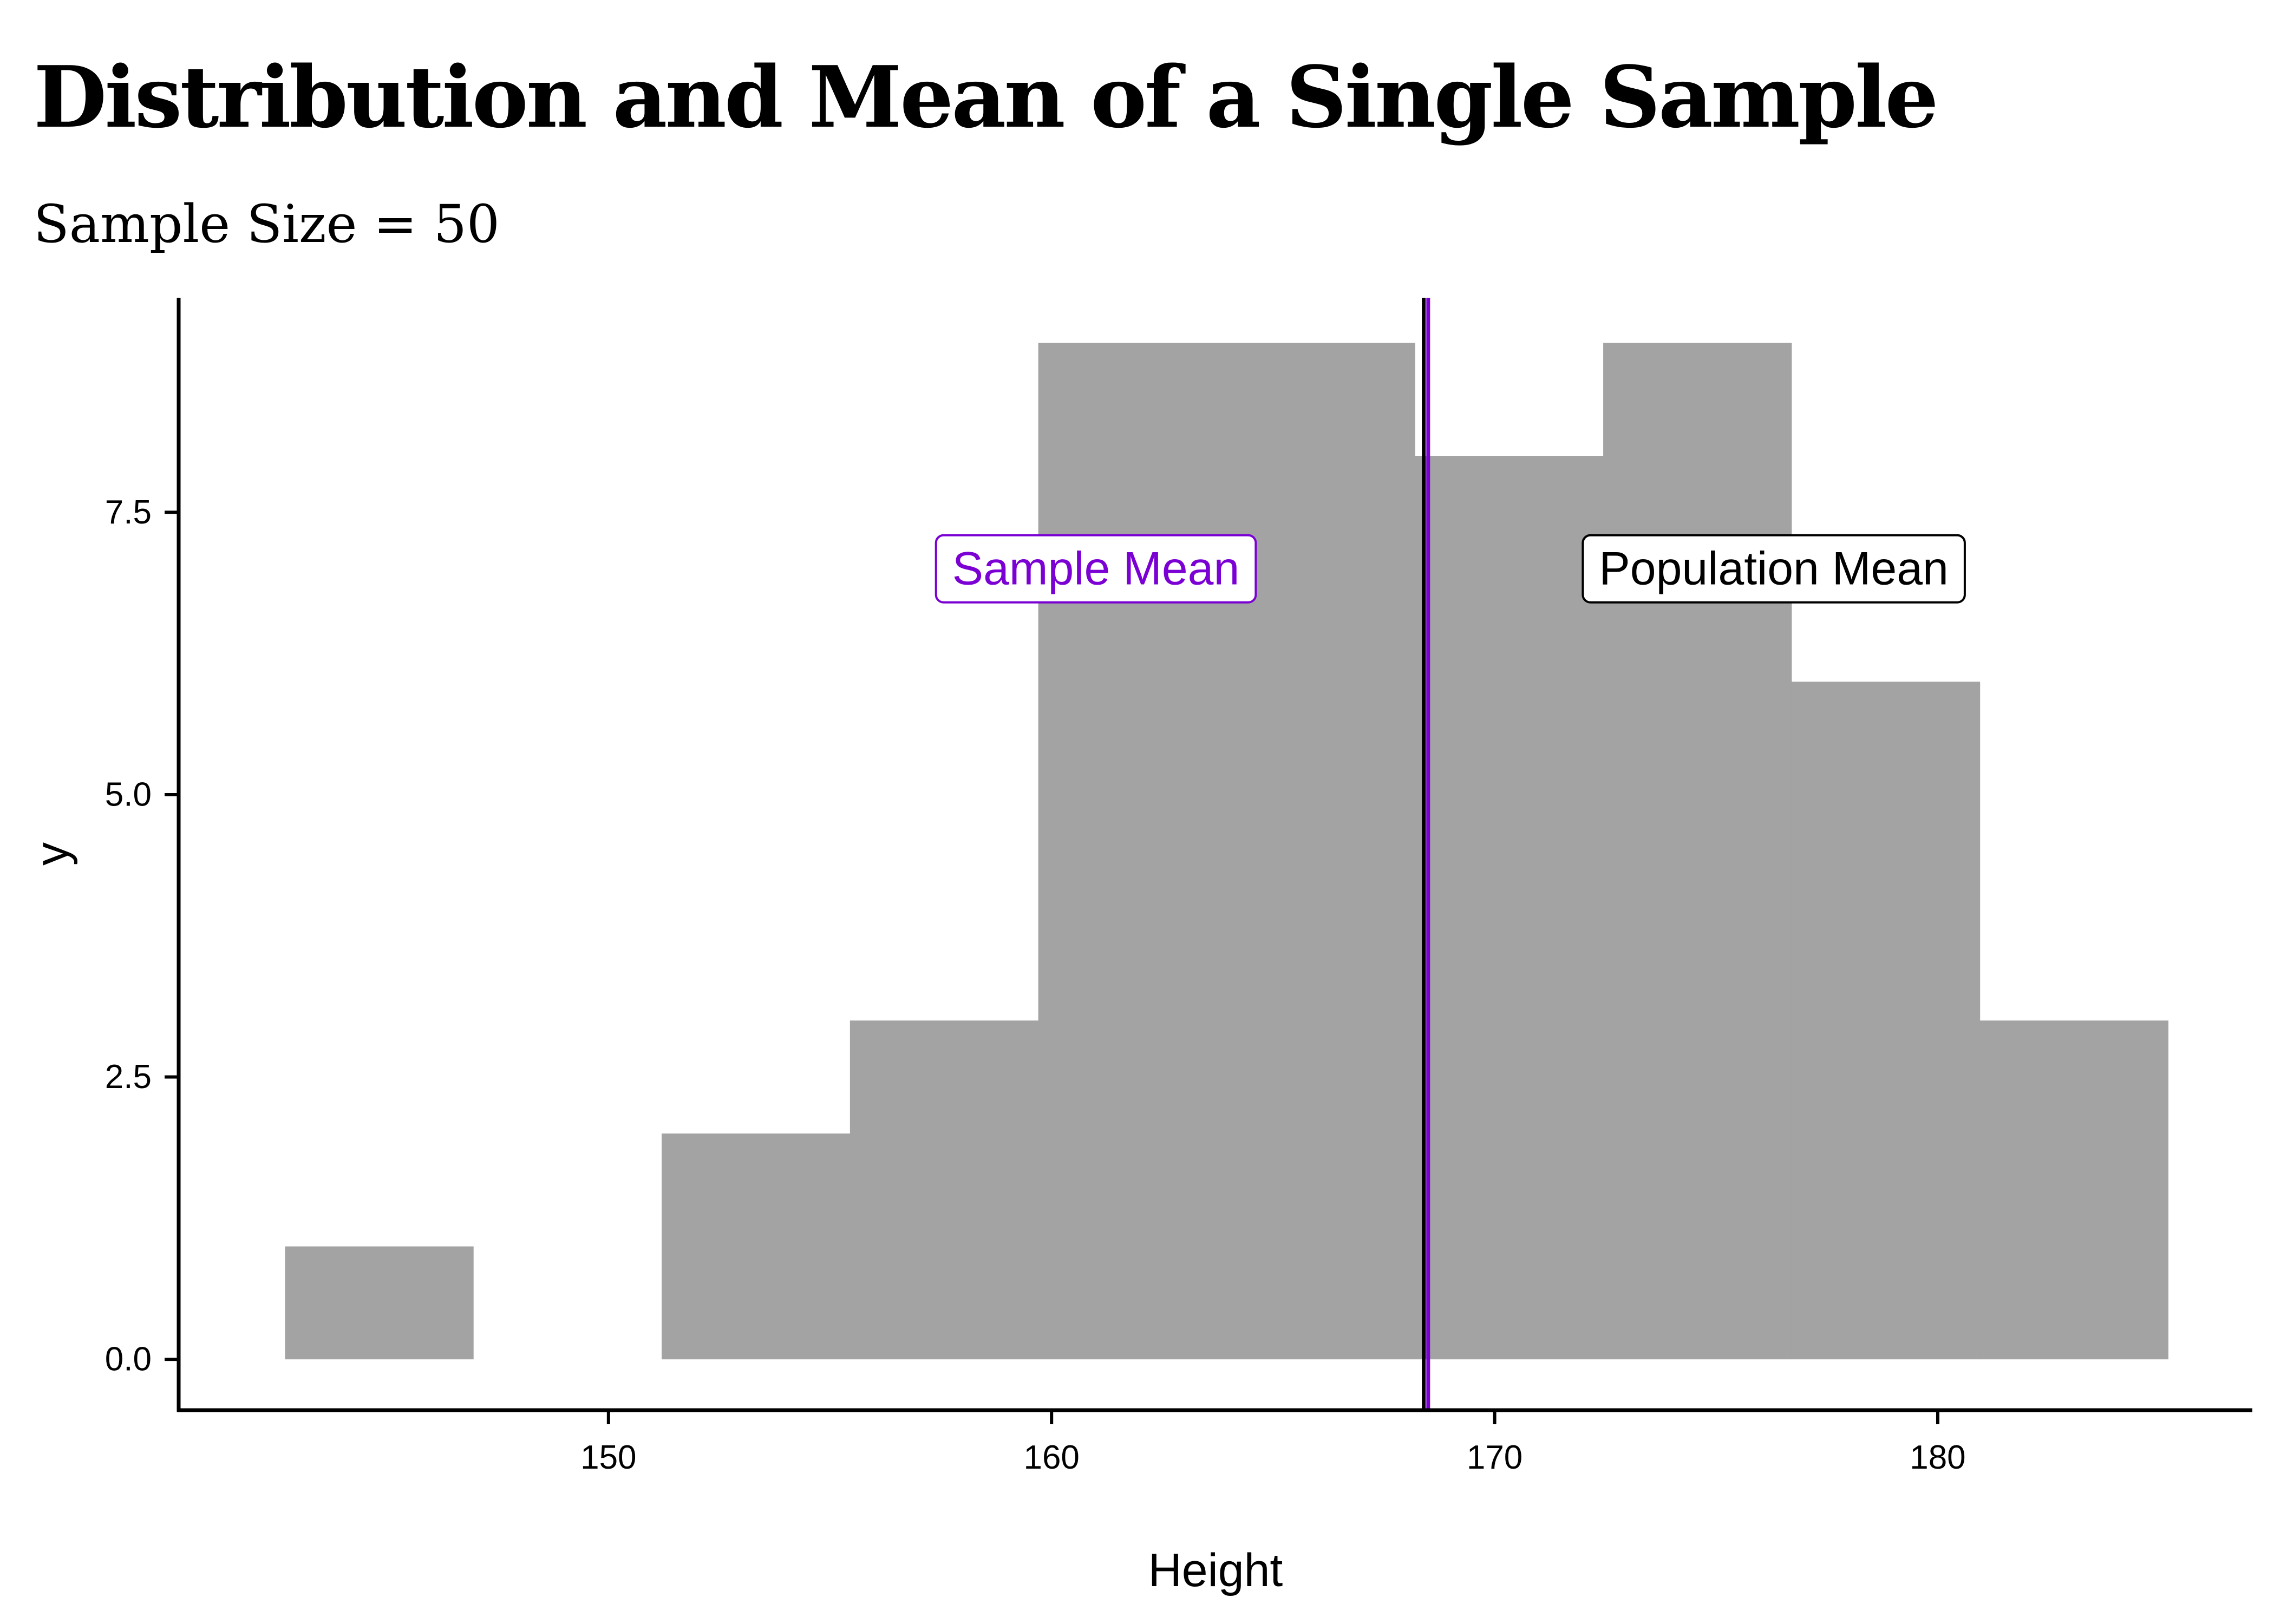  What do you see at coordinates (608, 1458) in the screenshot?
I see `x-tick-label-150: 150` at bounding box center [608, 1458].